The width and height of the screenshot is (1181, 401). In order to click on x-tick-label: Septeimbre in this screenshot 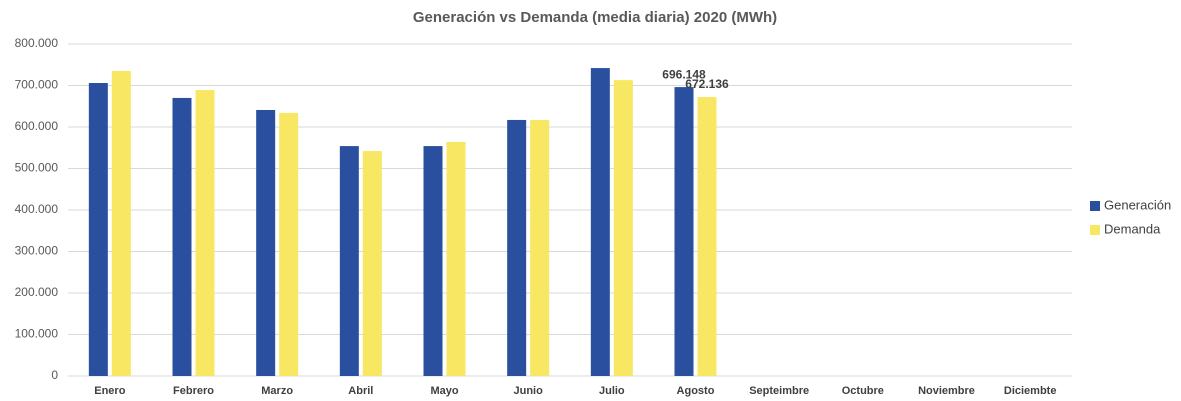, I will do `click(779, 391)`.